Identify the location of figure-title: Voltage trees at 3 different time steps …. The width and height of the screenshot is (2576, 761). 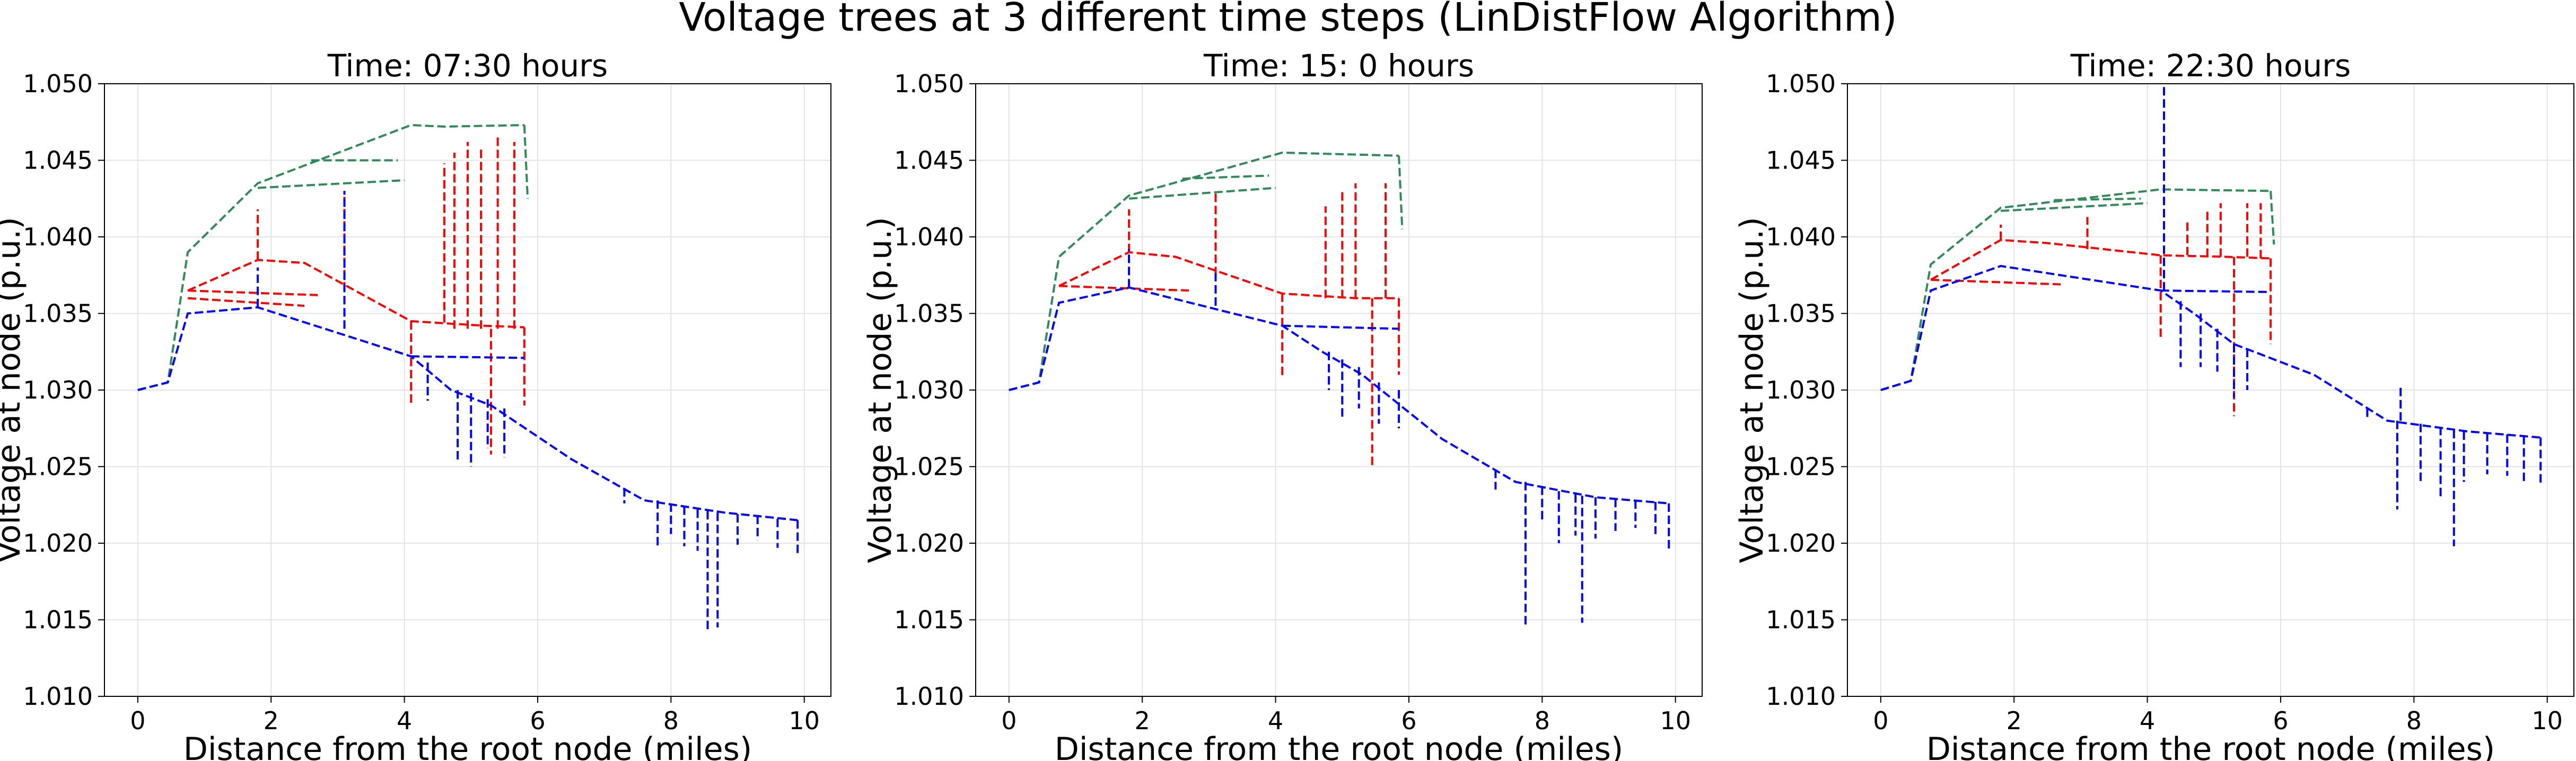
(1288, 20).